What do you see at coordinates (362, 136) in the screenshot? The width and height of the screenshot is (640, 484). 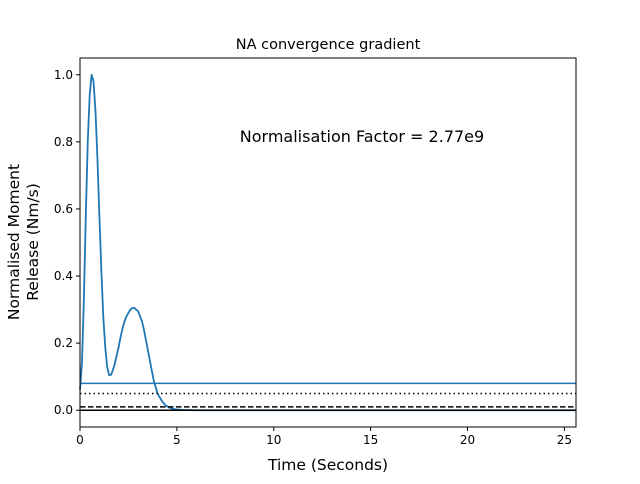 I see `normalisation-annotation: Normalisation Factor = 2.77e9` at bounding box center [362, 136].